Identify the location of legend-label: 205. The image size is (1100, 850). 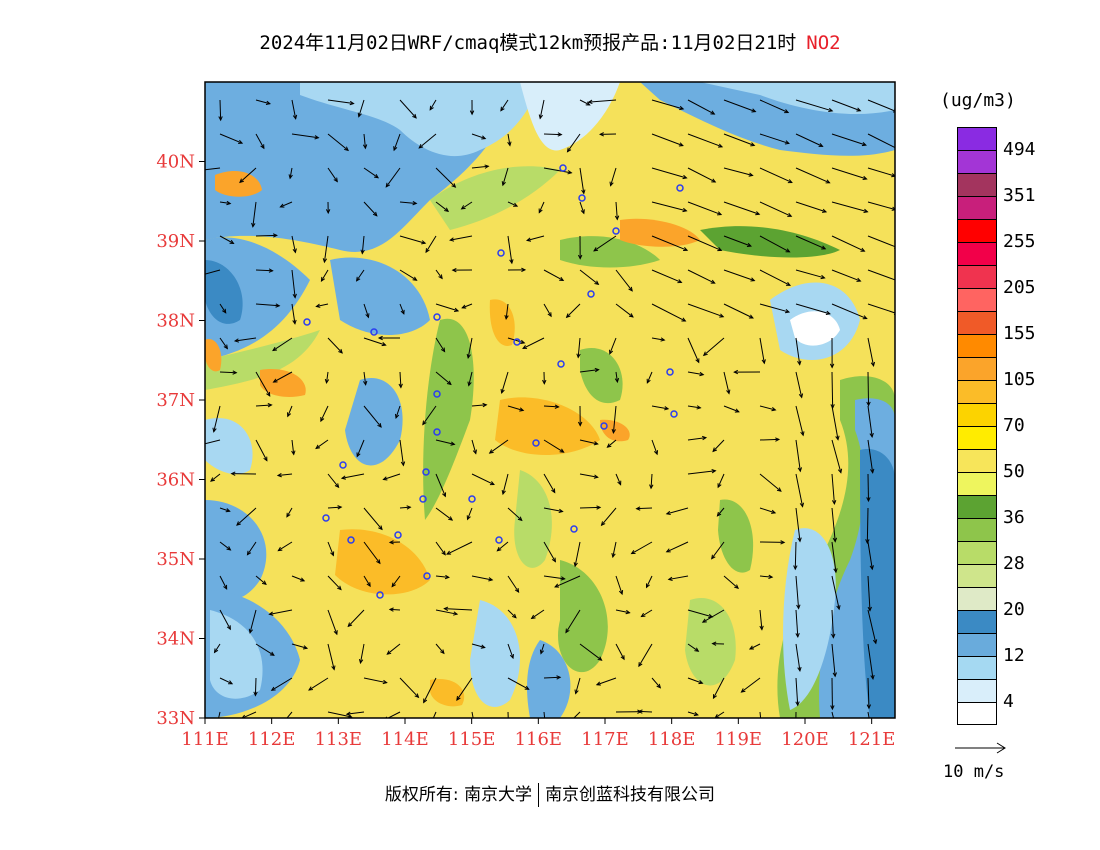
(1019, 287).